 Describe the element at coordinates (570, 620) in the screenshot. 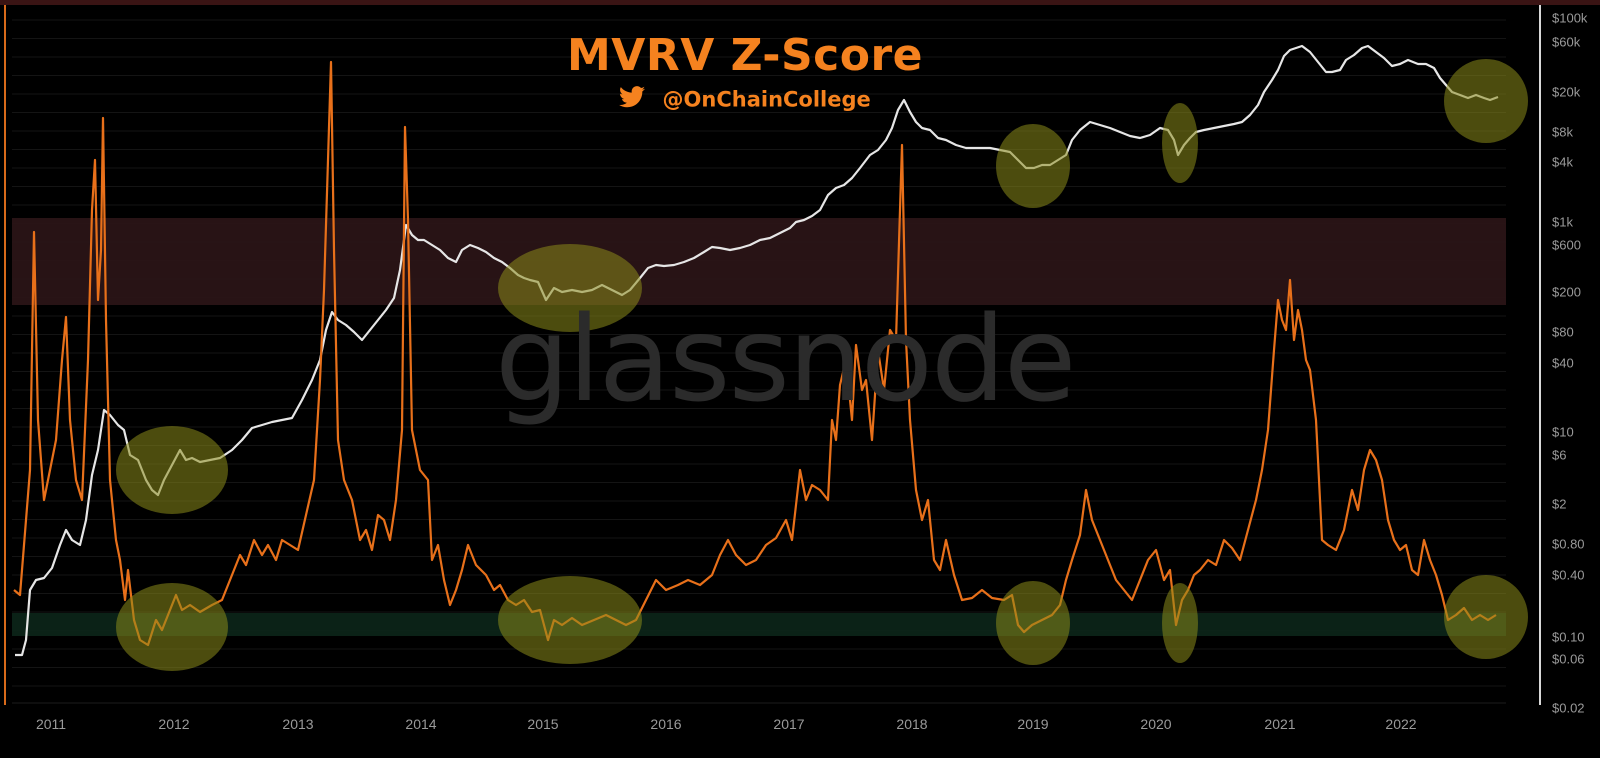

I see `highlight-ellipse-bottom-2015-zscore` at that location.